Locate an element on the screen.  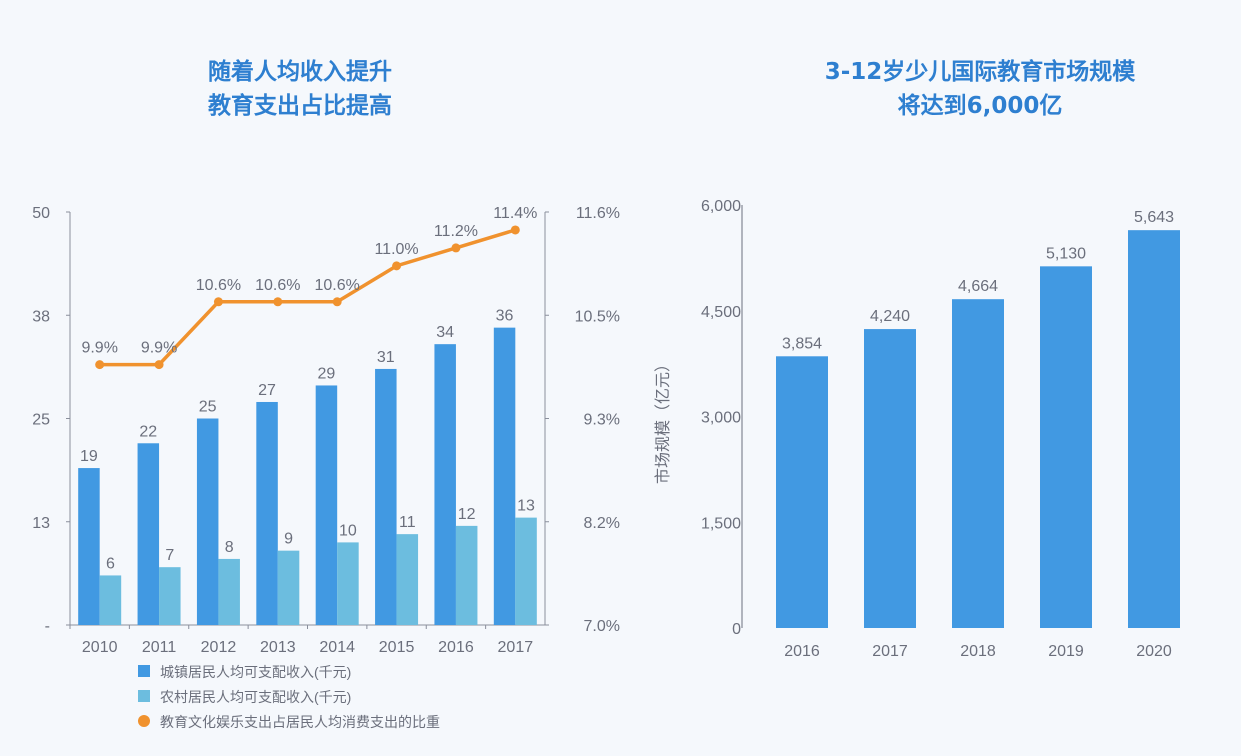
urban-bar-label: 31 is located at coordinates (386, 357).